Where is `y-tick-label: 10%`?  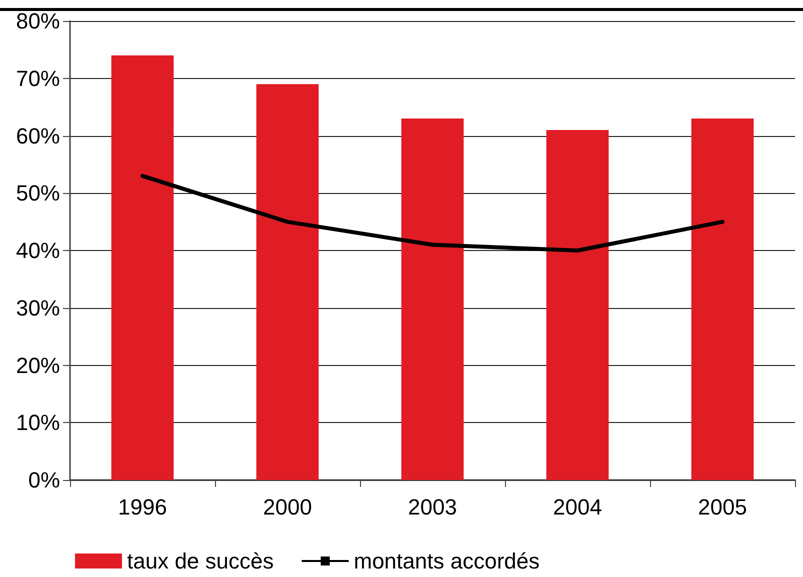
y-tick-label: 10% is located at coordinates (38, 423).